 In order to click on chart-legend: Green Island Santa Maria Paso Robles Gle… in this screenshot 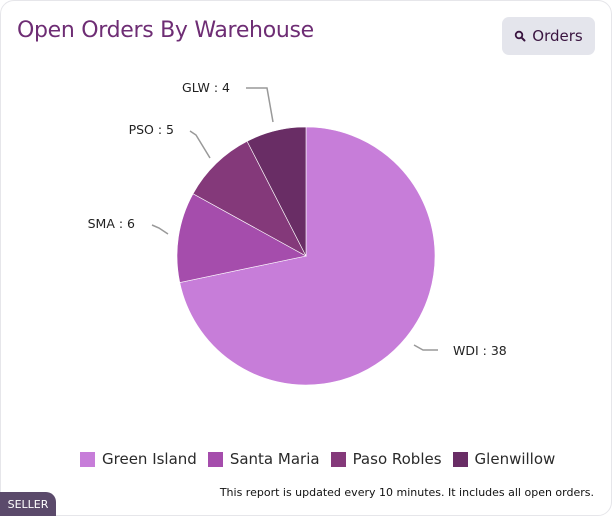, I will do `click(323, 459)`.